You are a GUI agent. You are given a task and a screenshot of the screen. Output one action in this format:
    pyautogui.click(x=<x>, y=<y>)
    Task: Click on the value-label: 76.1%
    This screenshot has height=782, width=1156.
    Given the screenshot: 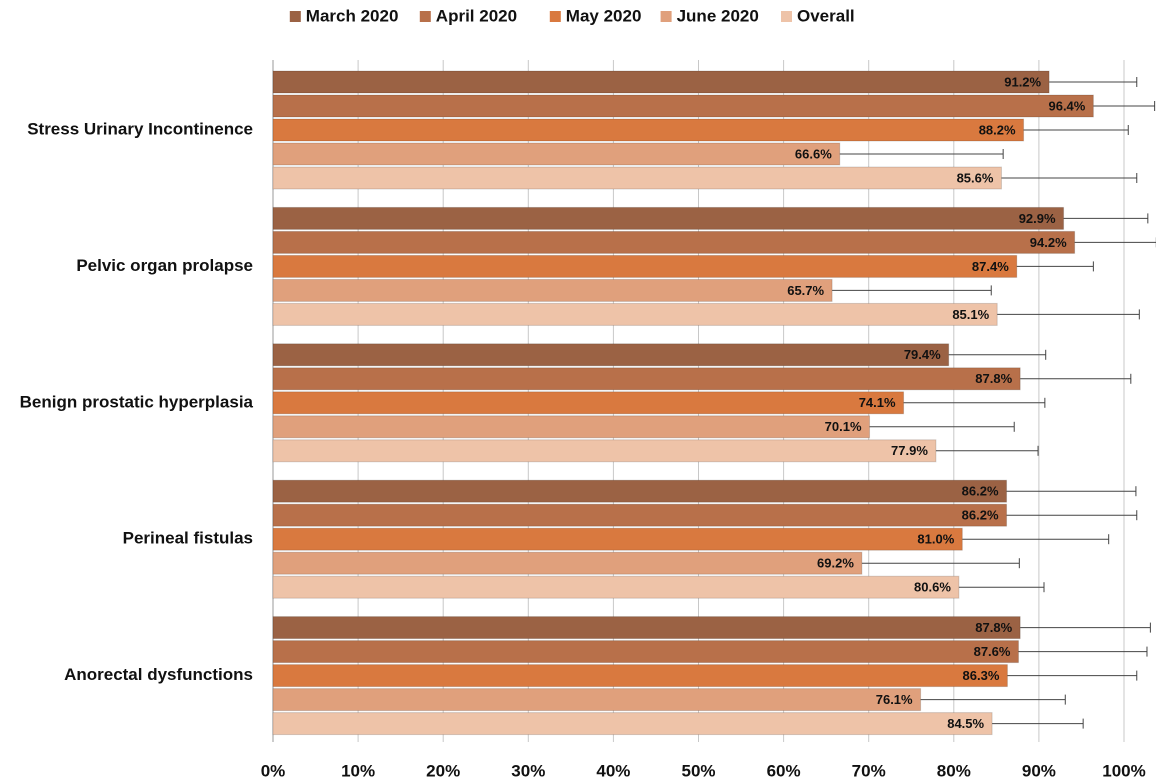 What is the action you would take?
    pyautogui.click(x=894, y=699)
    